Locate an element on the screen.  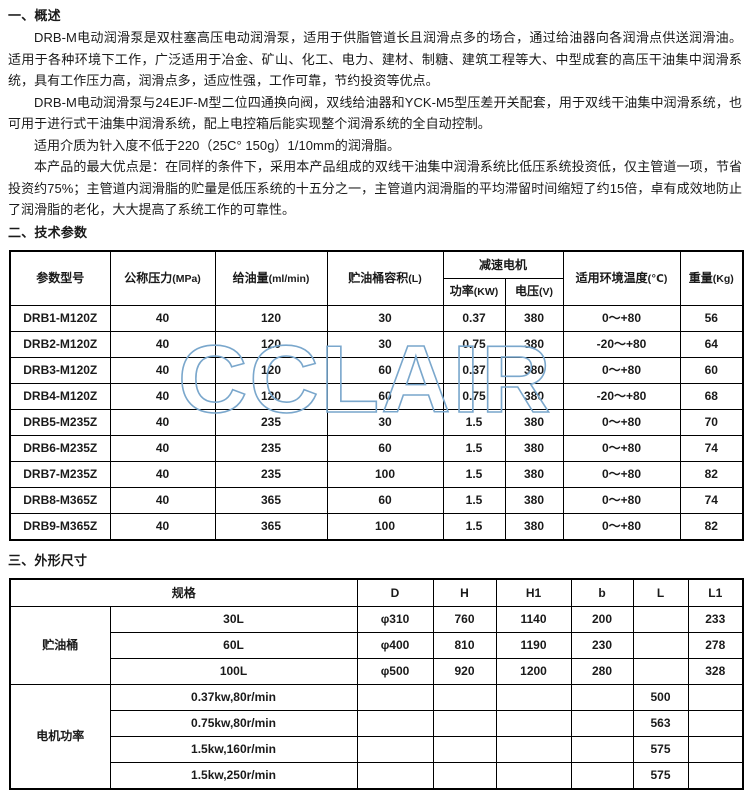
header-flow-label: 给油量 is located at coordinates (250, 277).